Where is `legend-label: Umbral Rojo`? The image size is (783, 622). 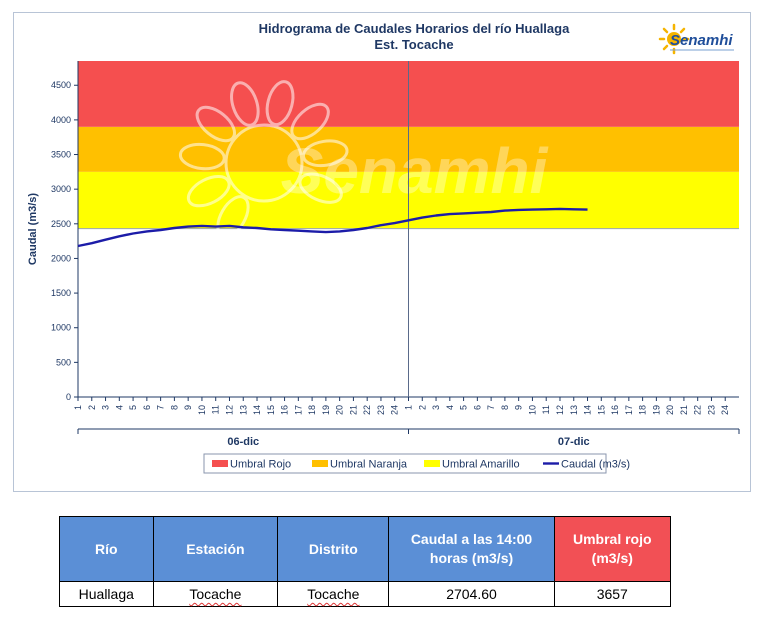 legend-label: Umbral Rojo is located at coordinates (260, 465).